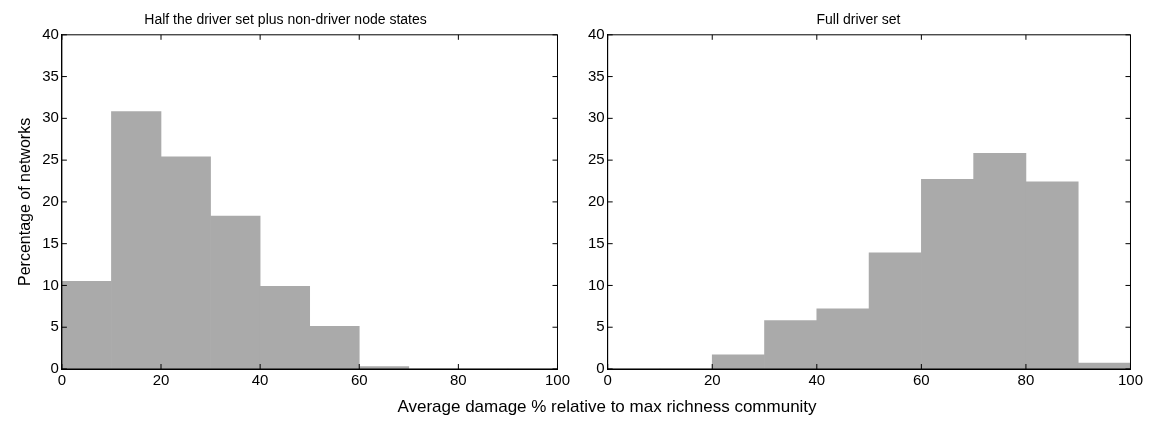 Image resolution: width=1154 pixels, height=428 pixels. I want to click on chart-title: Half the driver set plus non-driver node states, so click(285, 19).